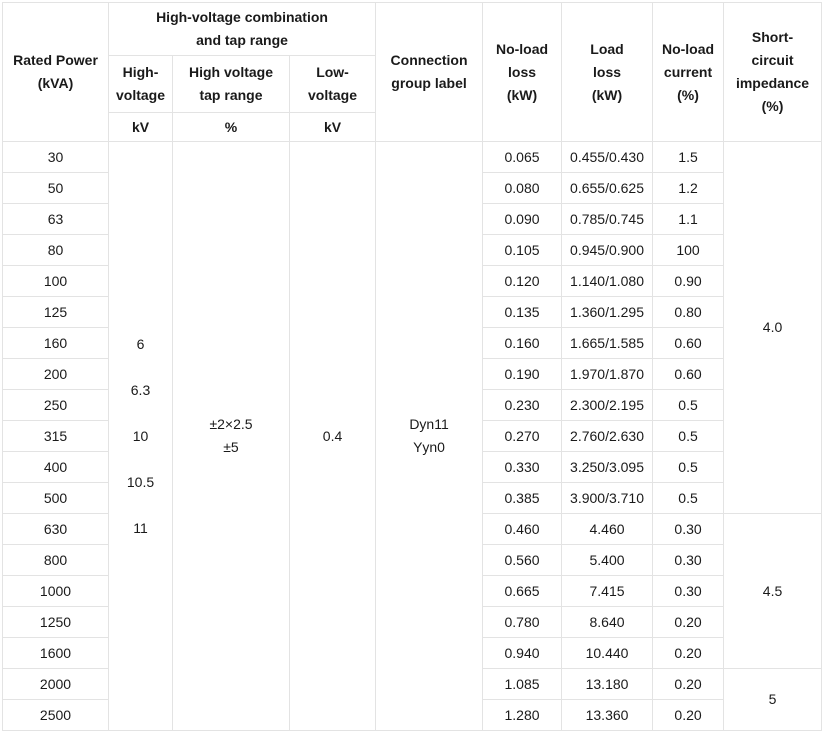 The width and height of the screenshot is (823, 745). Describe the element at coordinates (55, 219) in the screenshot. I see `rated-power-cell: 63` at that location.